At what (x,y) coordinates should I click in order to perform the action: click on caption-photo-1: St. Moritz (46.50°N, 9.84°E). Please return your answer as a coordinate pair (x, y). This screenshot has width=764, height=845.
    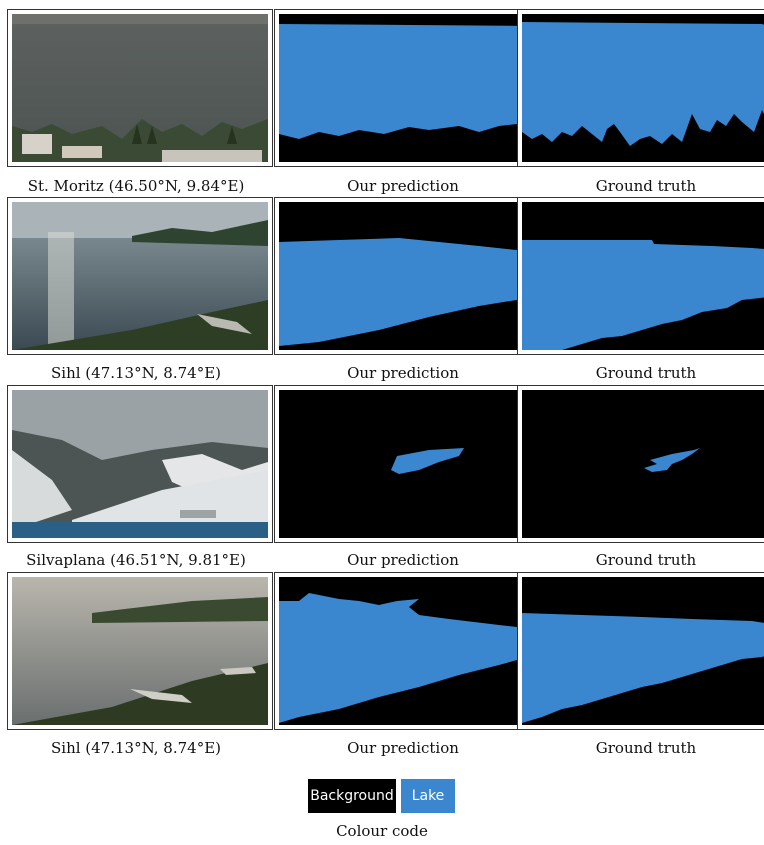
    Looking at the image, I should click on (136, 186).